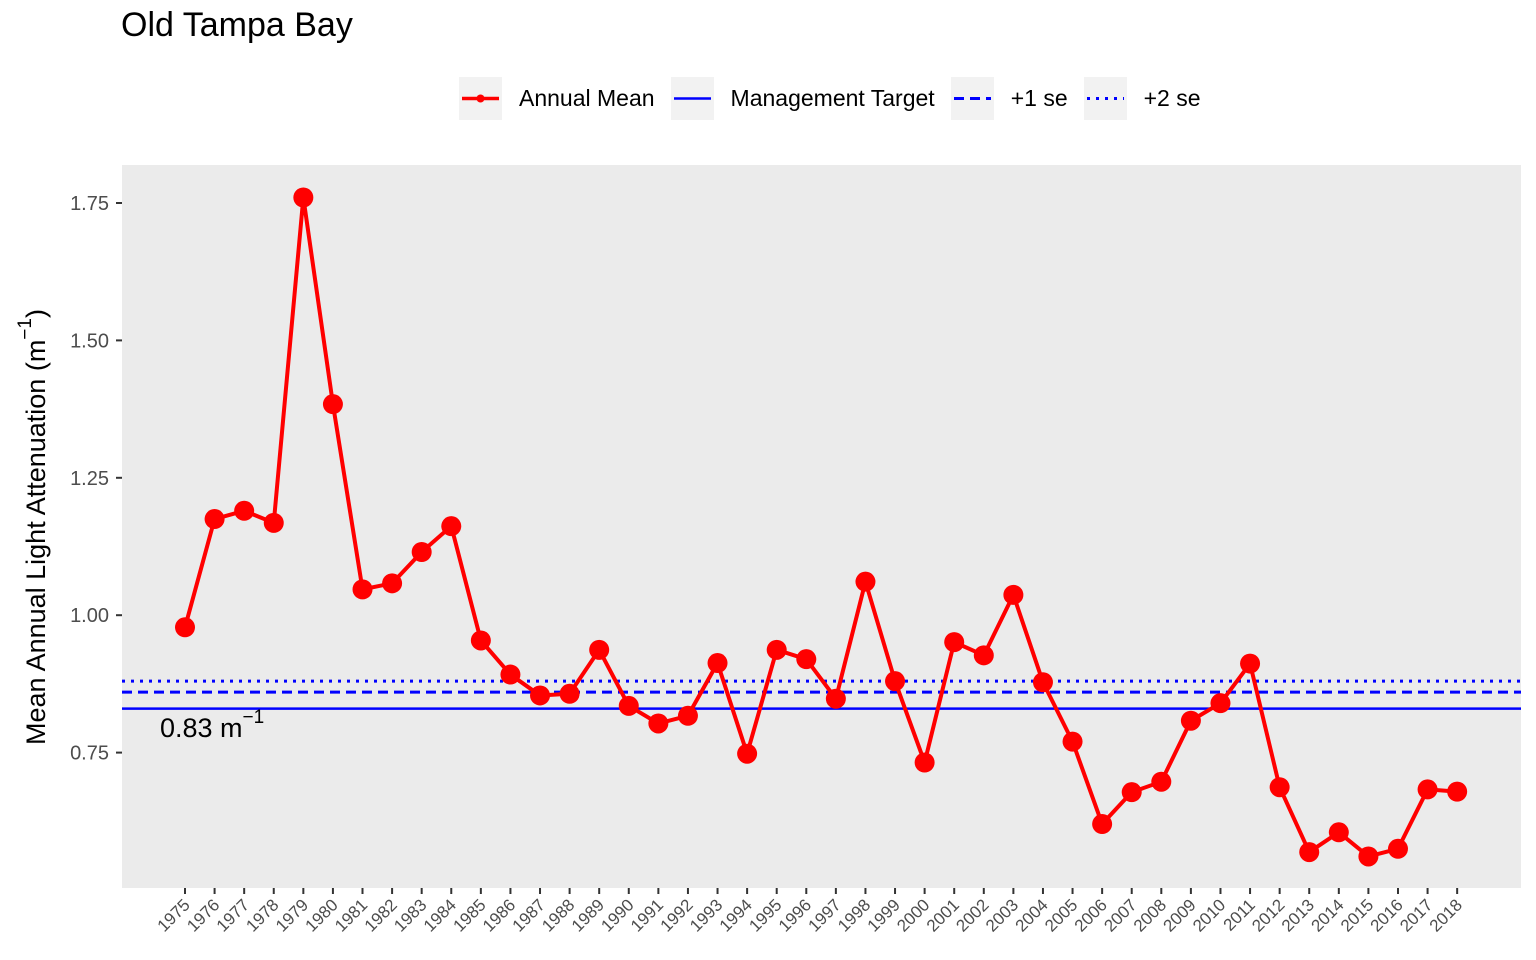 The height and width of the screenshot is (960, 1536). I want to click on x-tick-label: 1981, so click(351, 915).